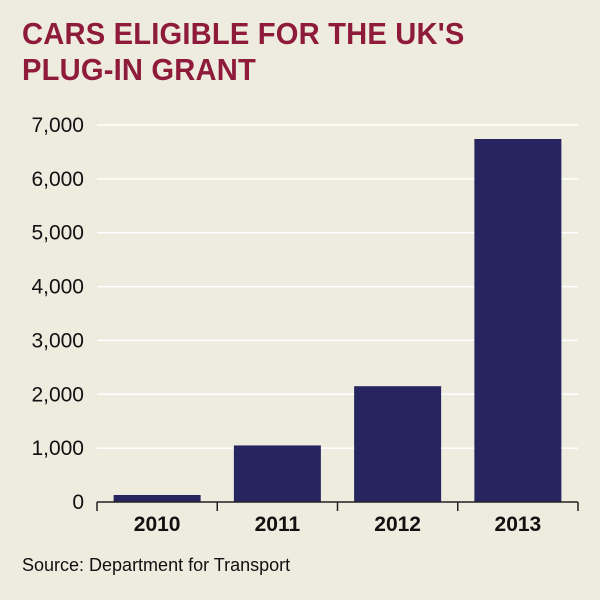 This screenshot has width=600, height=600. What do you see at coordinates (518, 524) in the screenshot?
I see `x-tick-label: 2013` at bounding box center [518, 524].